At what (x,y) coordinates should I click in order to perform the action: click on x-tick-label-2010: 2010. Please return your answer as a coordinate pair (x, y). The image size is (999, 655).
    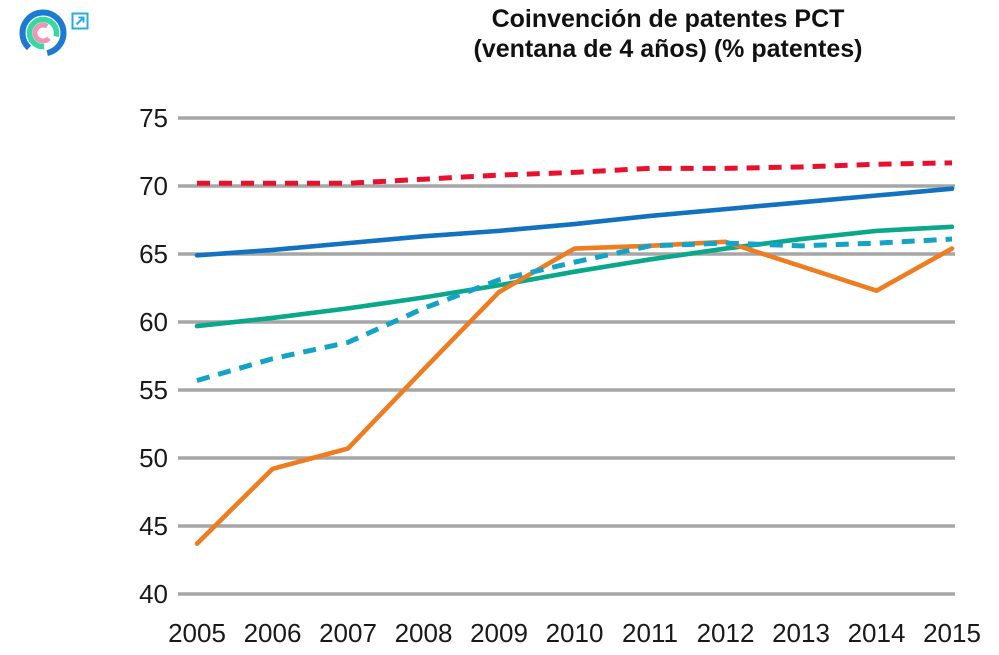
    Looking at the image, I should click on (575, 633).